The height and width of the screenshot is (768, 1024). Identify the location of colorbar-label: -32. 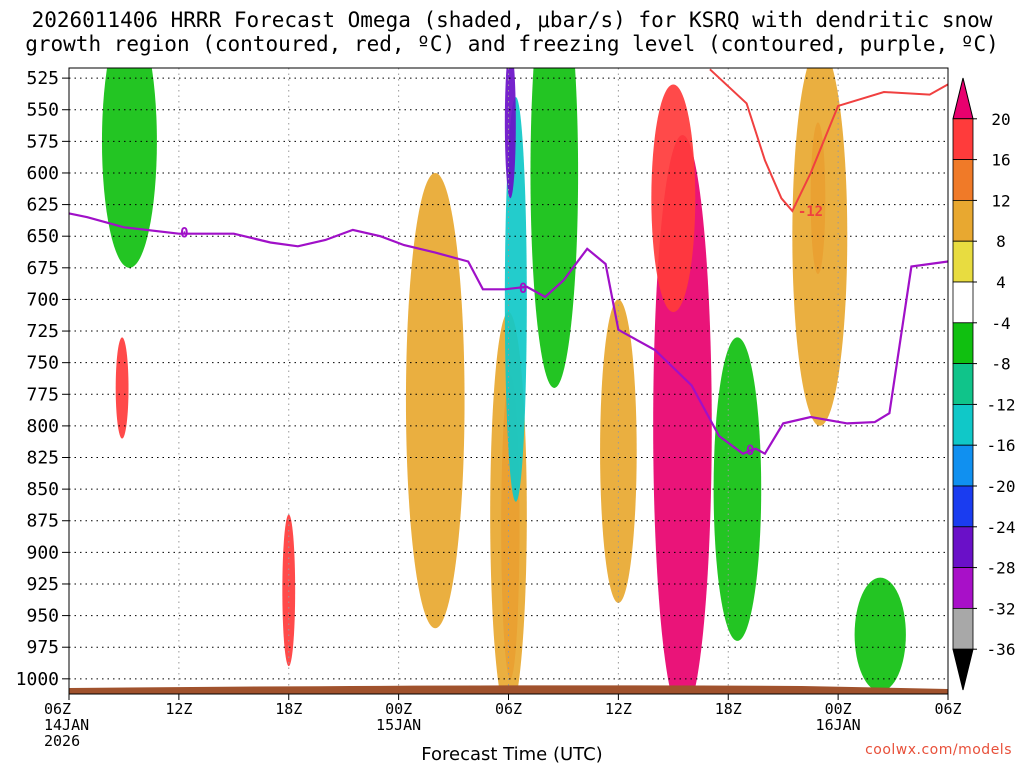
(1001, 608).